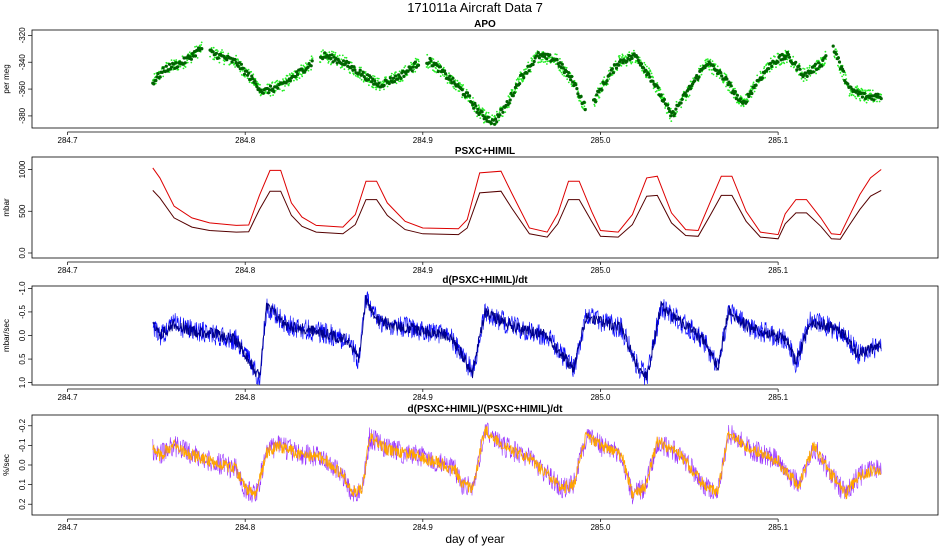 The width and height of the screenshot is (950, 550). What do you see at coordinates (6, 335) in the screenshot?
I see `y-axis-label: mbar/sec` at bounding box center [6, 335].